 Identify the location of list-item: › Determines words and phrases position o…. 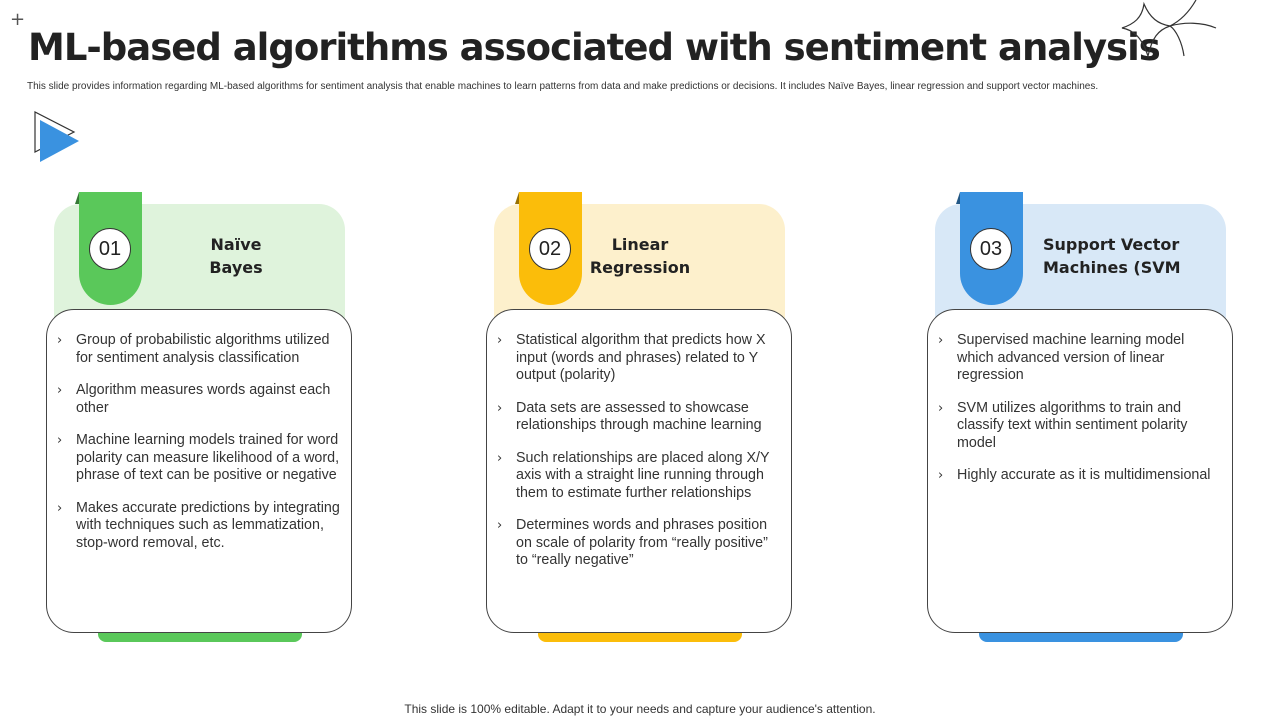
(639, 543).